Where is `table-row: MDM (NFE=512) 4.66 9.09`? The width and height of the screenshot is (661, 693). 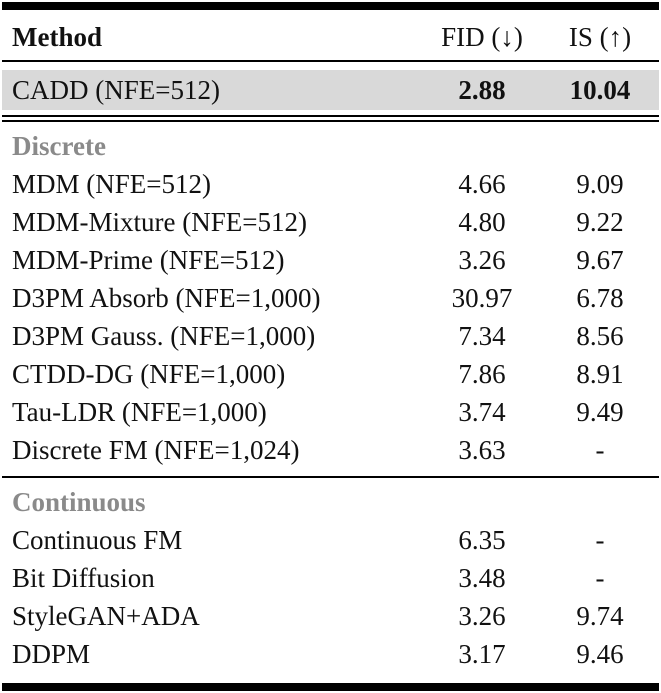
table-row: MDM (NFE=512) 4.66 9.09 is located at coordinates (330, 185).